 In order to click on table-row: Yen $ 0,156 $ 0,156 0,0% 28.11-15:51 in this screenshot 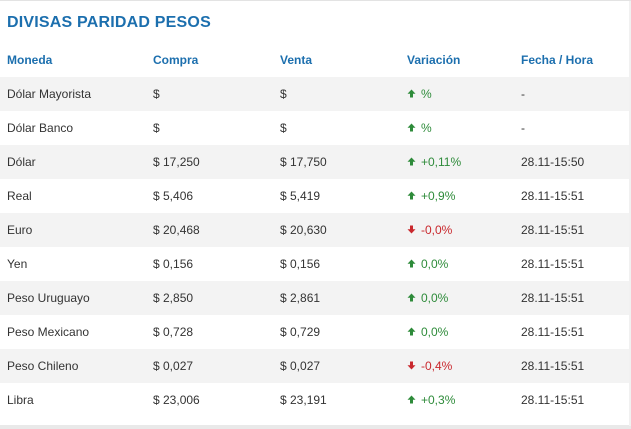, I will do `click(314, 264)`.